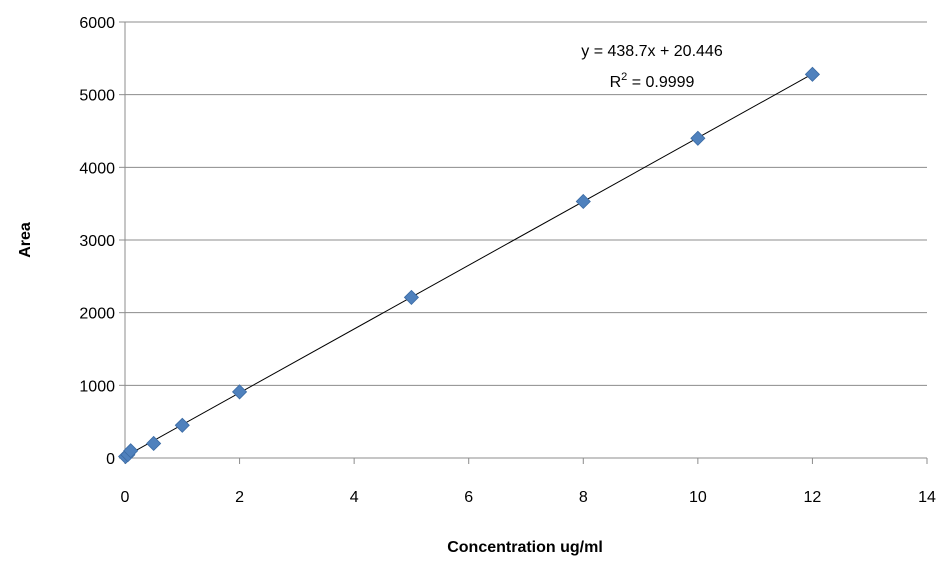 The image size is (950, 577). What do you see at coordinates (468, 497) in the screenshot?
I see `x-tick-label: 6` at bounding box center [468, 497].